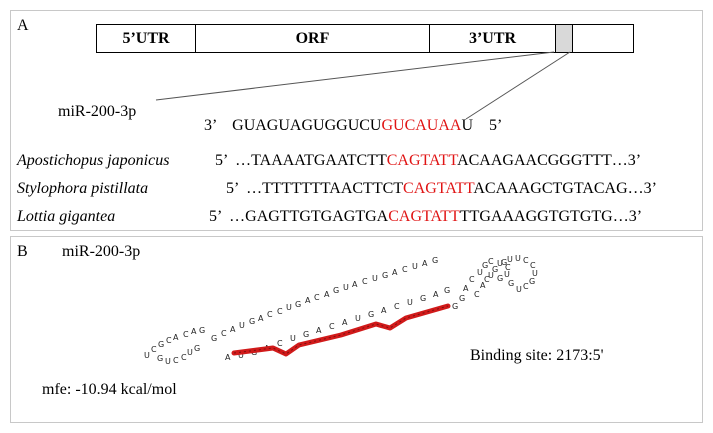 This screenshot has height=433, width=713. What do you see at coordinates (563, 38) in the screenshot?
I see `binding-region-highlight` at bounding box center [563, 38].